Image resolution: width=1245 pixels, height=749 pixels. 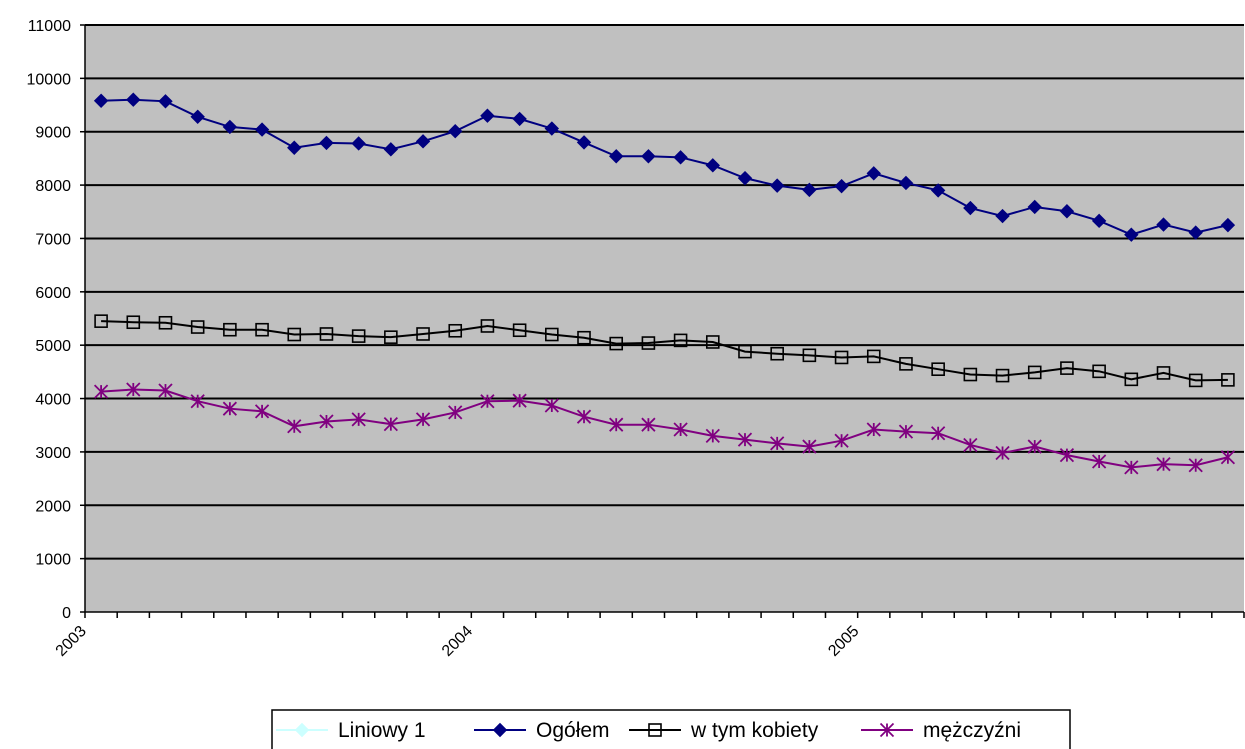 I want to click on legend-item: Liniowy 1, so click(x=351, y=730).